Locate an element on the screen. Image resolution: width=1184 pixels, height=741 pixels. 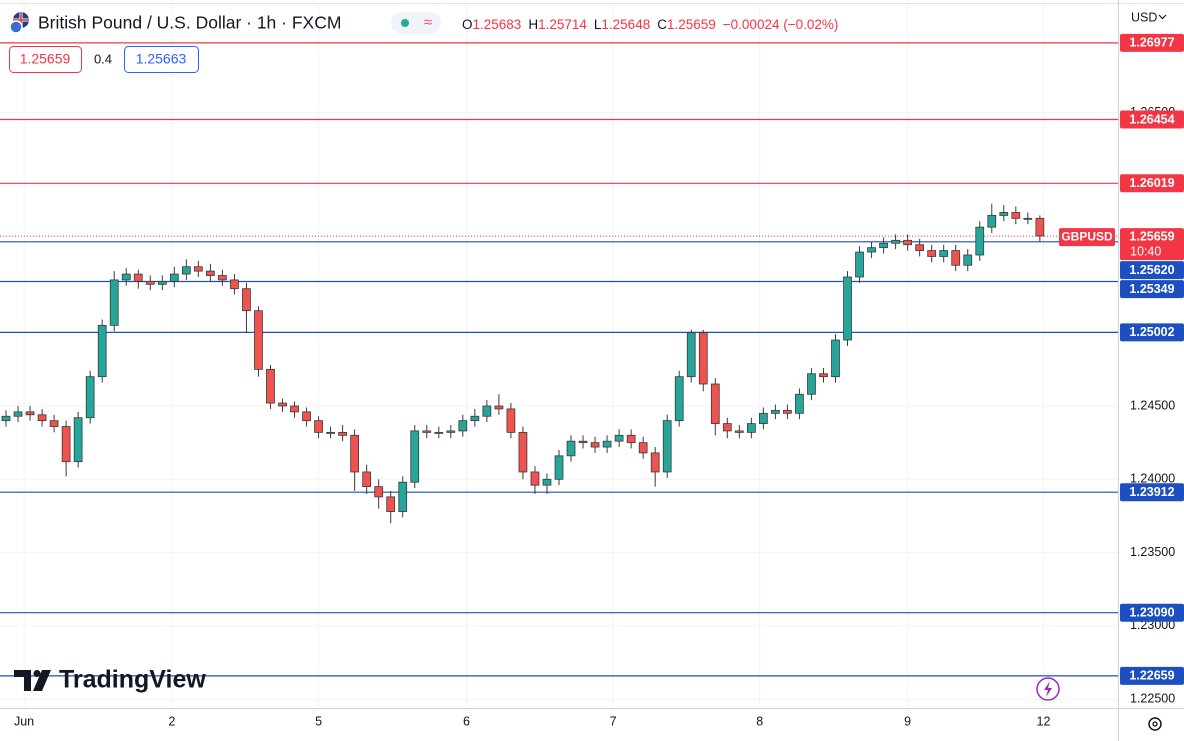
level-label: 1.22659 is located at coordinates (1151, 676).